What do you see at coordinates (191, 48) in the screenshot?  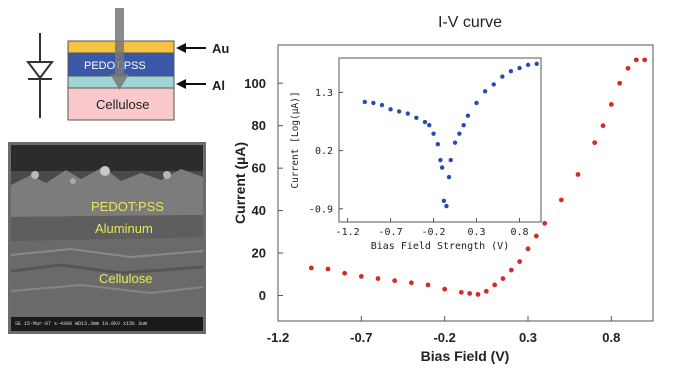 I see `au-arrow-icon` at bounding box center [191, 48].